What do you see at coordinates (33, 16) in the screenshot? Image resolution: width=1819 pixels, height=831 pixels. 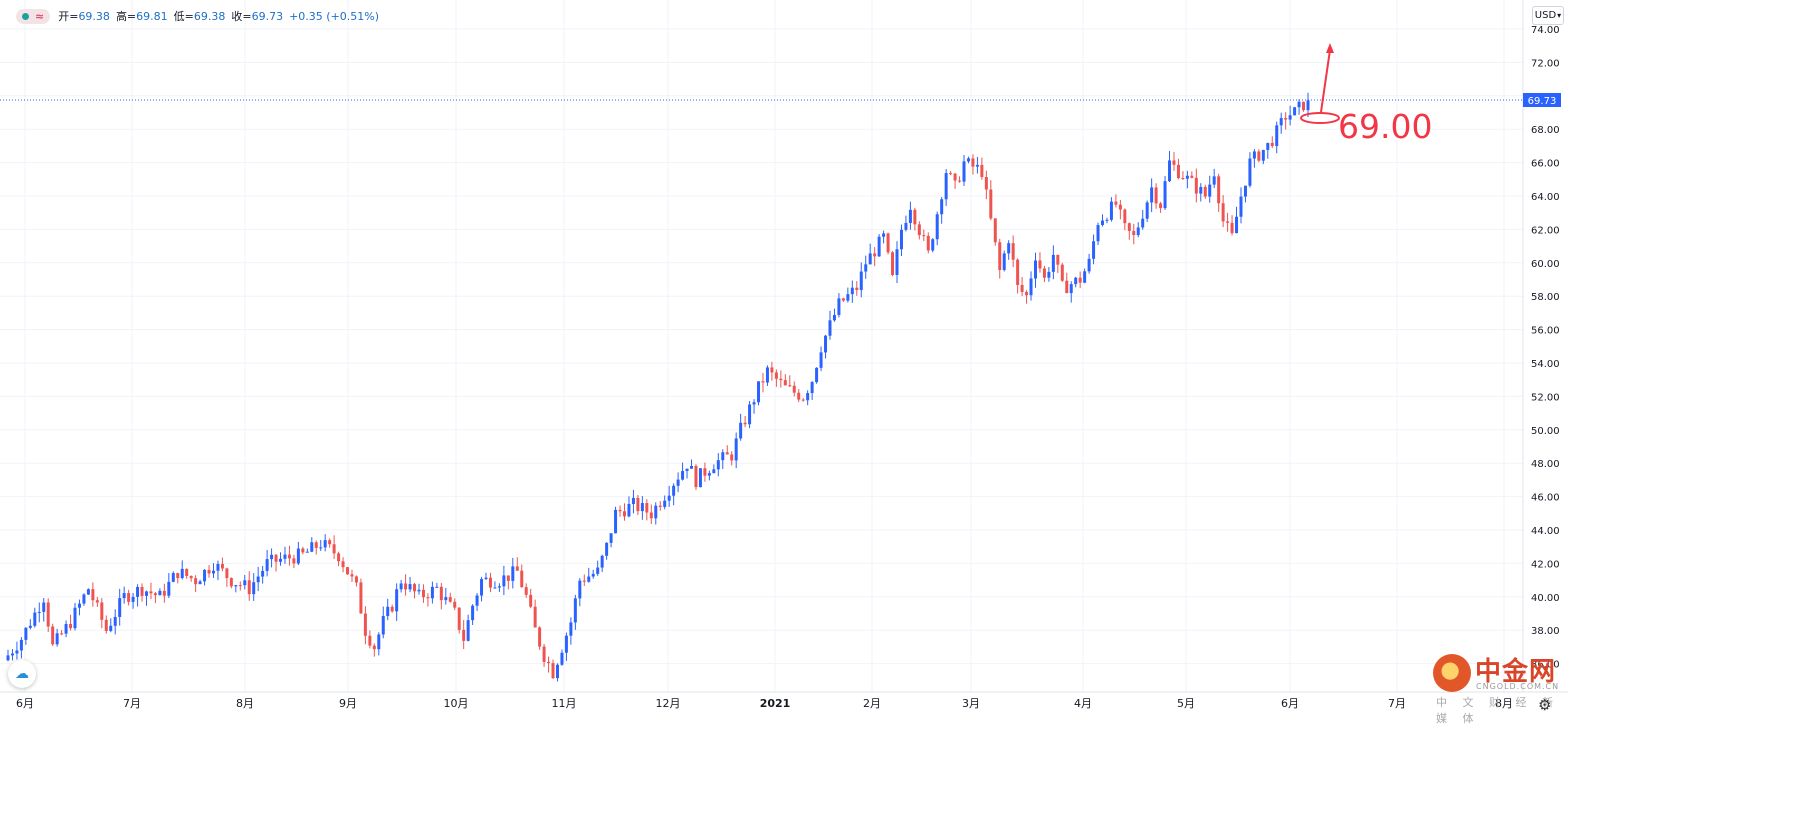 I see `symbol-toggle: ≈` at bounding box center [33, 16].